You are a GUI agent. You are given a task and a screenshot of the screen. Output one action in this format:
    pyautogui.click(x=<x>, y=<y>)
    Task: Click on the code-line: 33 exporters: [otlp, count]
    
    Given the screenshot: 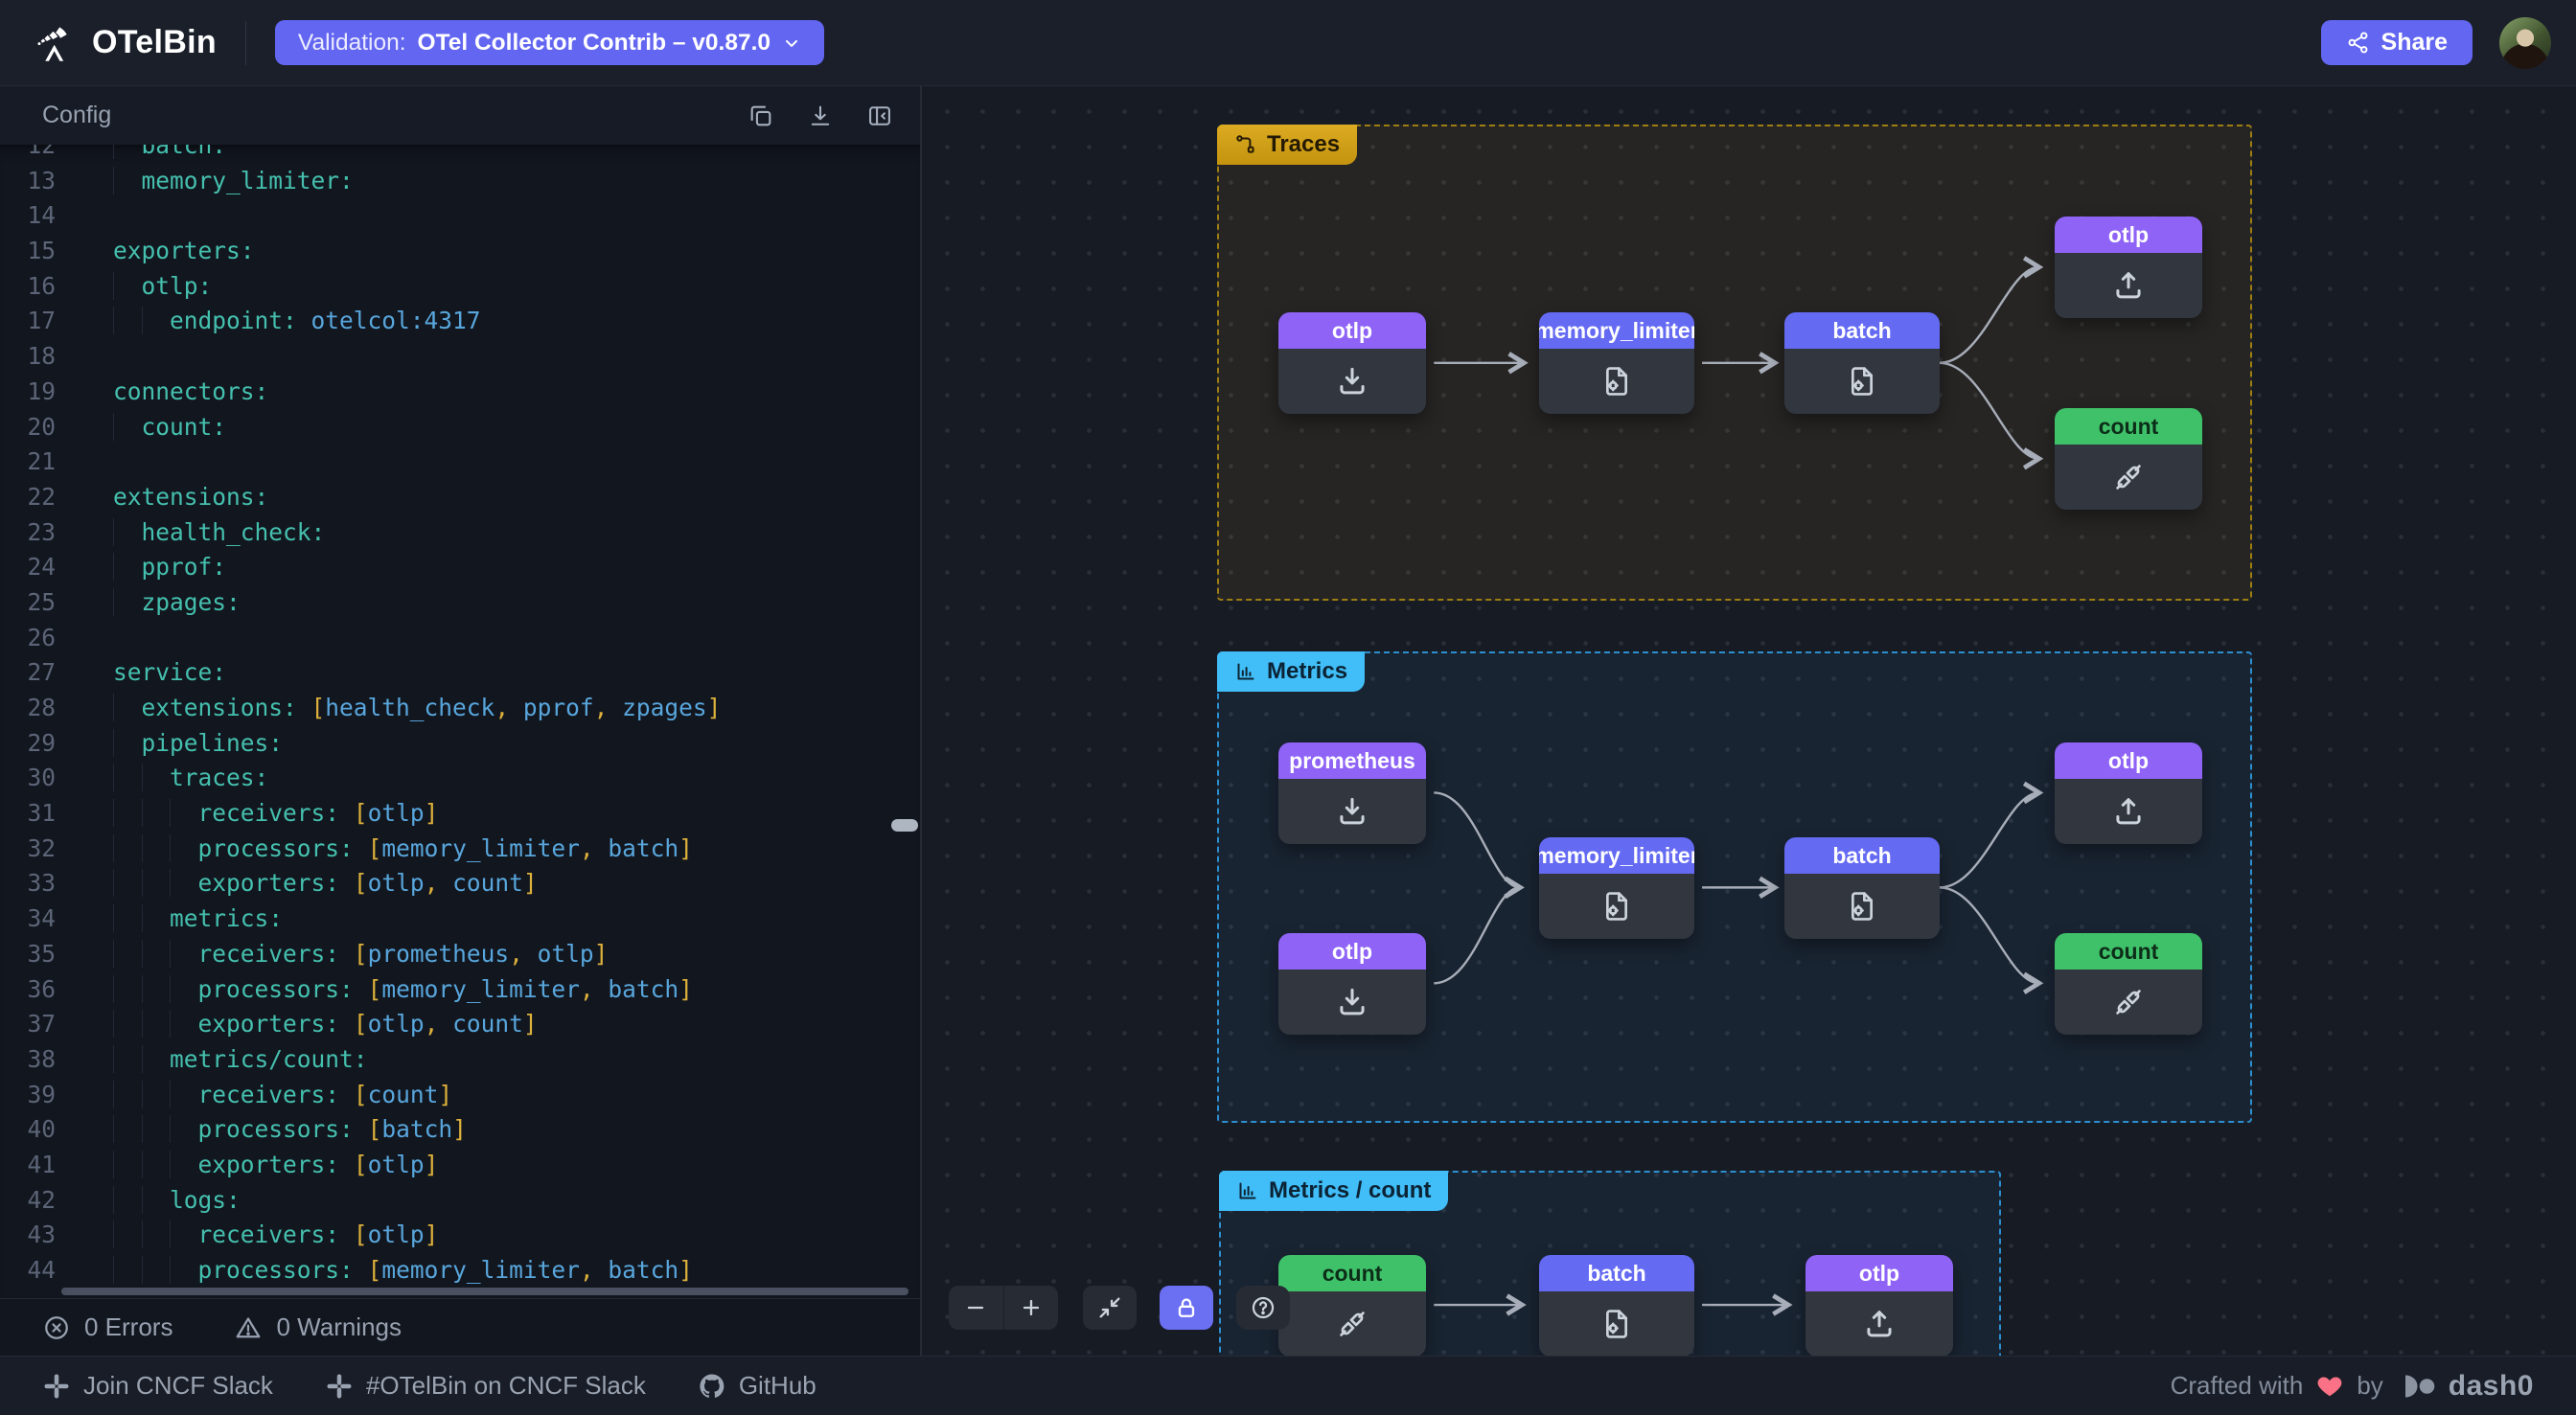 What is the action you would take?
    pyautogui.click(x=460, y=883)
    